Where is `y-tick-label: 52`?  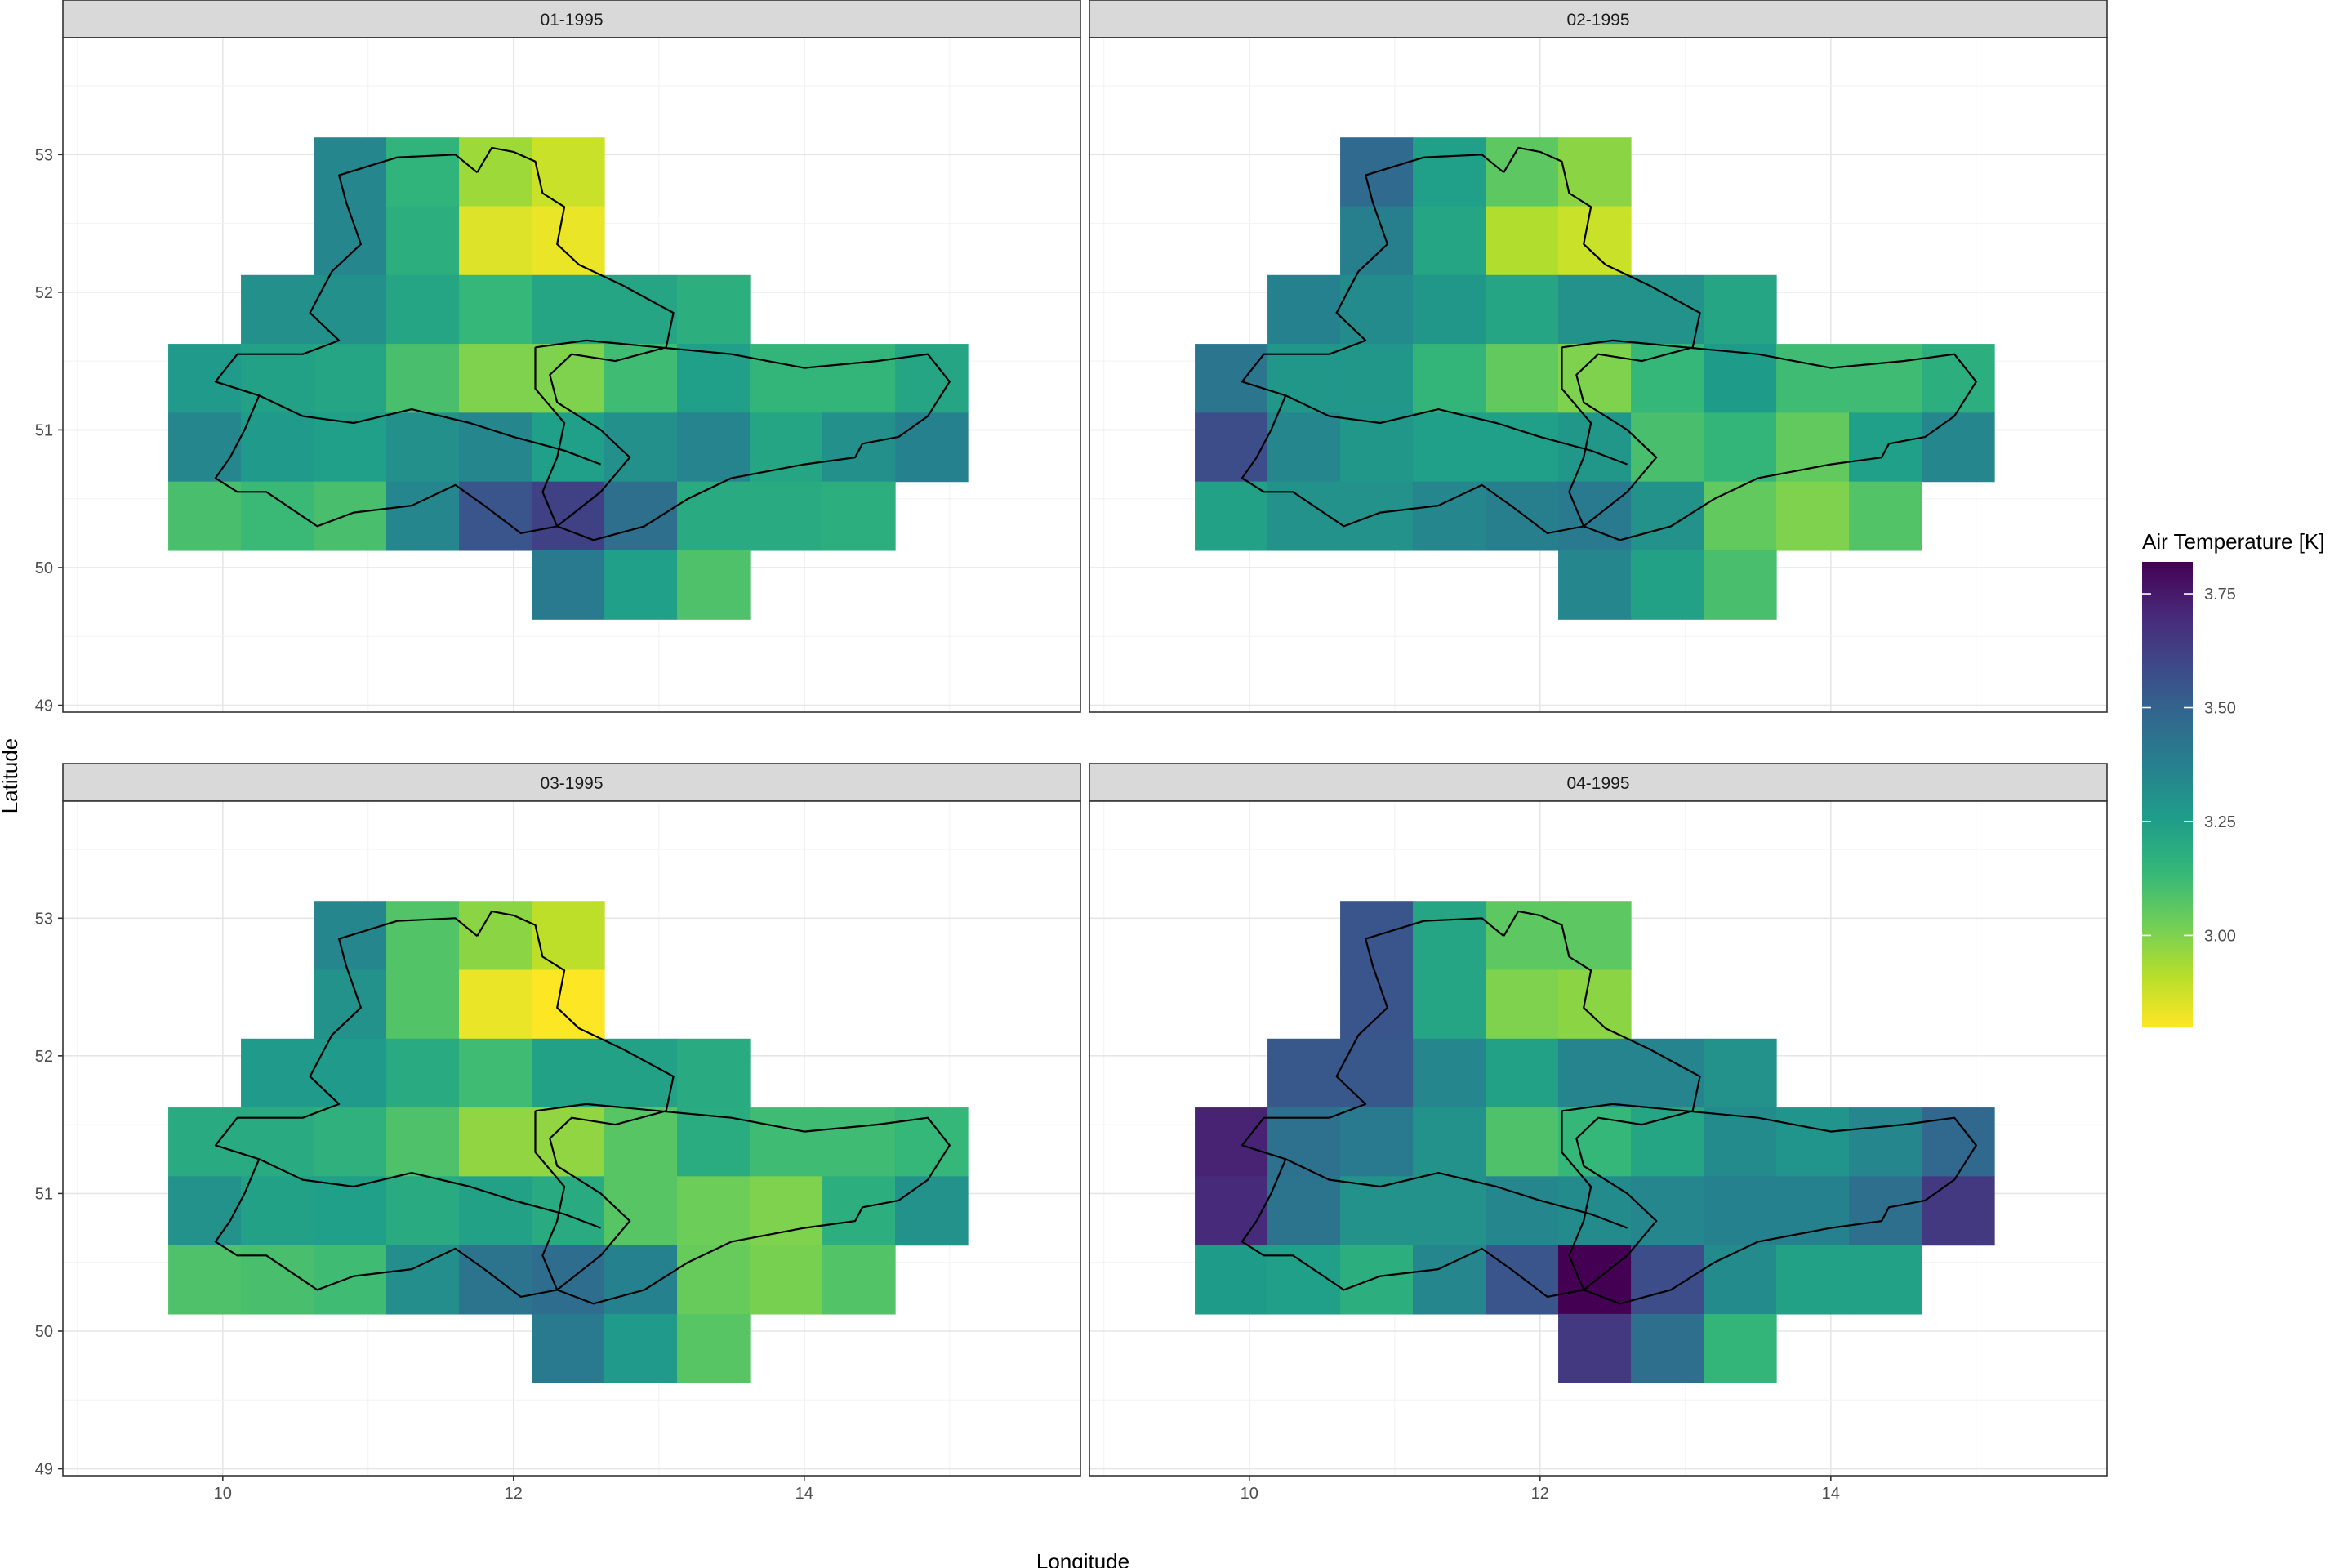
y-tick-label: 52 is located at coordinates (44, 293).